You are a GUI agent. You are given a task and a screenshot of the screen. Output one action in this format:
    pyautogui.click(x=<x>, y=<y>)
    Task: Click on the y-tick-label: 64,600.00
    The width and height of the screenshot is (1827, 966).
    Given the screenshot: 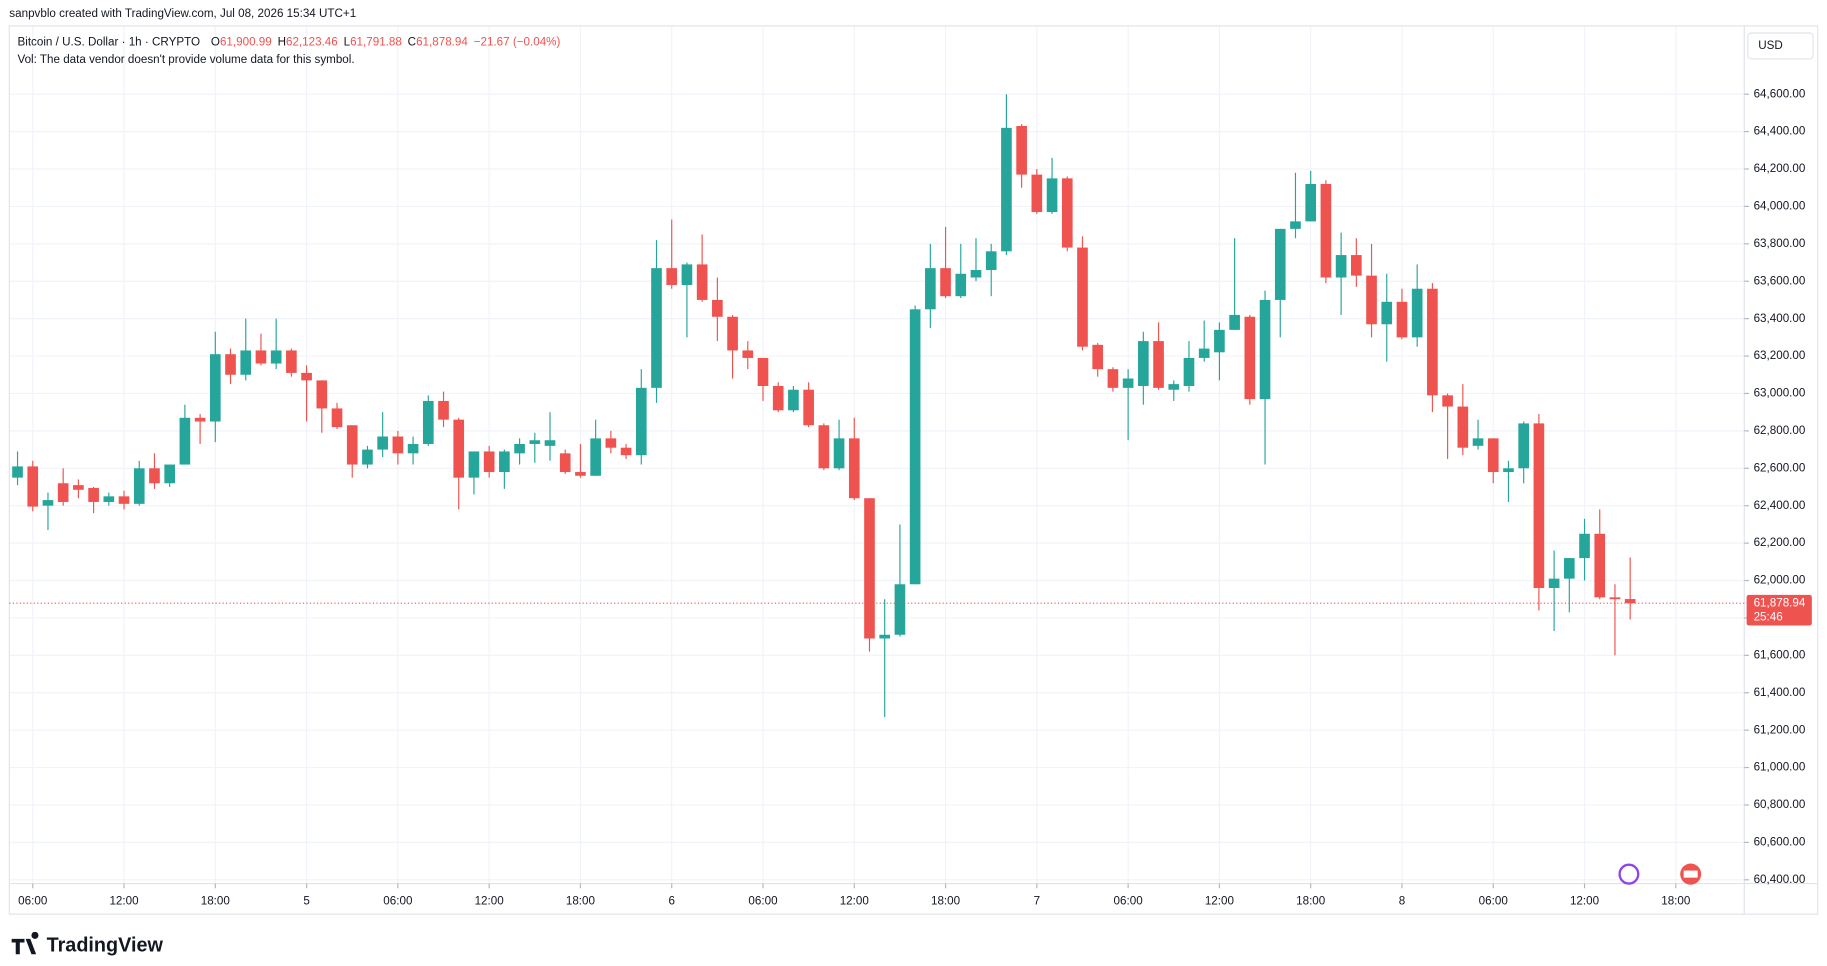 What is the action you would take?
    pyautogui.click(x=1780, y=93)
    